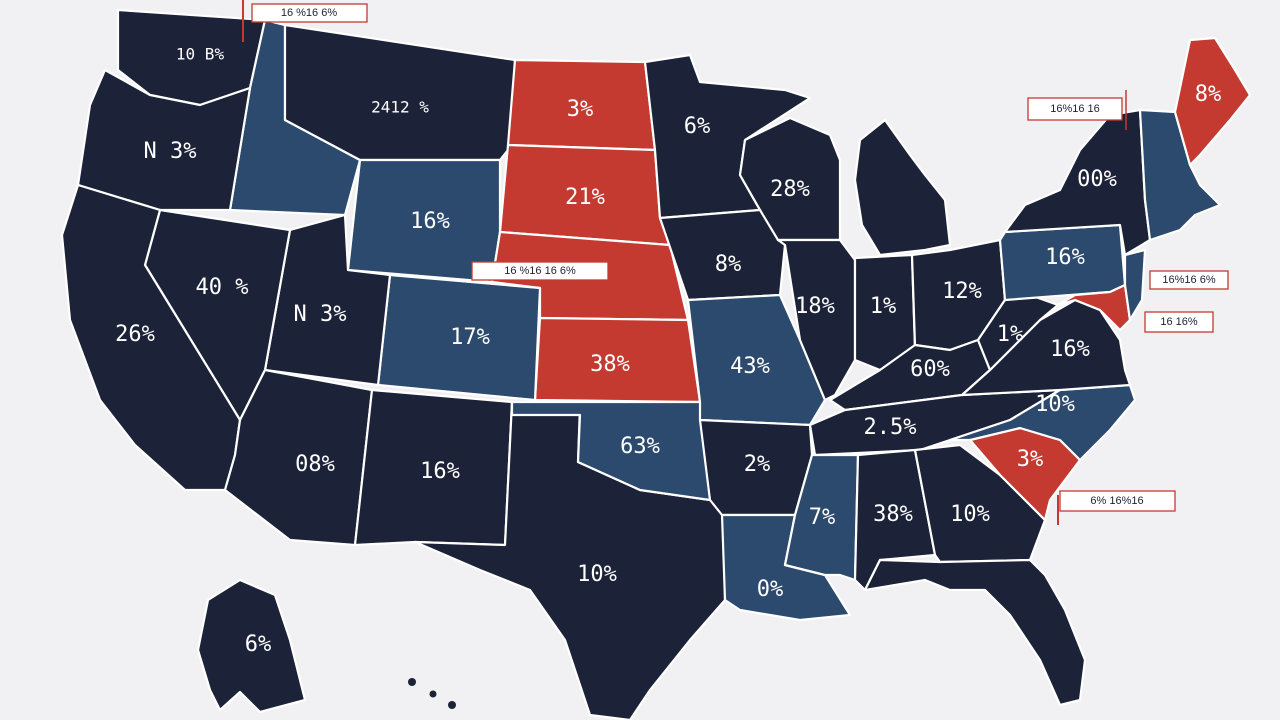 This screenshot has width=1280, height=720. Describe the element at coordinates (305, 21) in the screenshot. I see `callout-top: 16 %16 6%` at that location.